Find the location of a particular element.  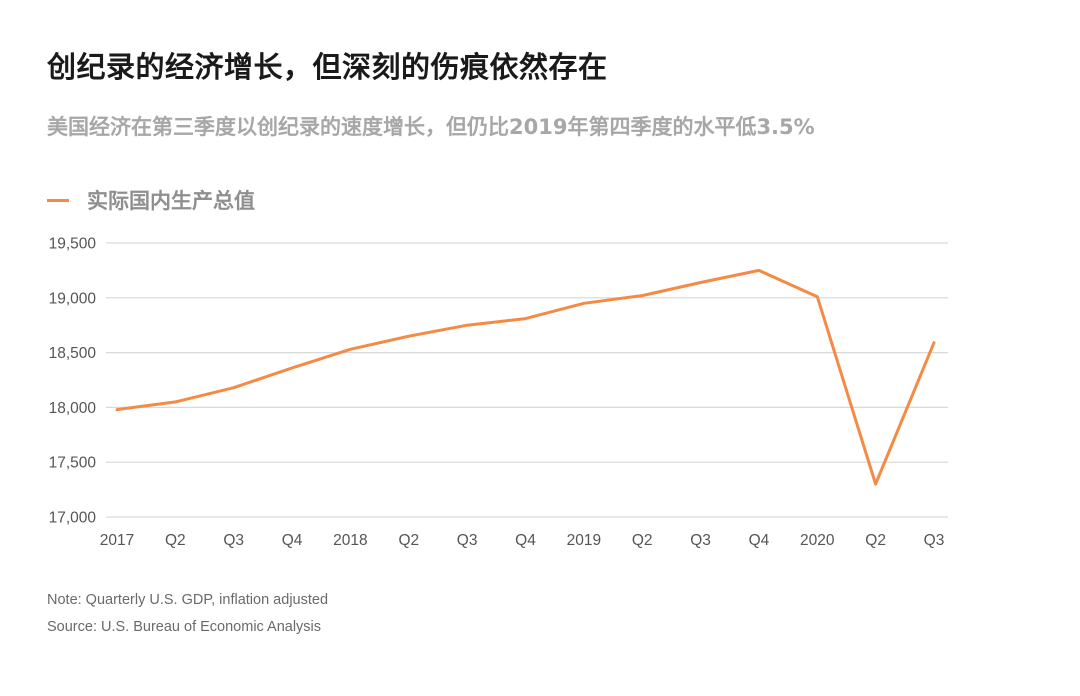

legend: 实际国内生产总值 is located at coordinates (151, 200).